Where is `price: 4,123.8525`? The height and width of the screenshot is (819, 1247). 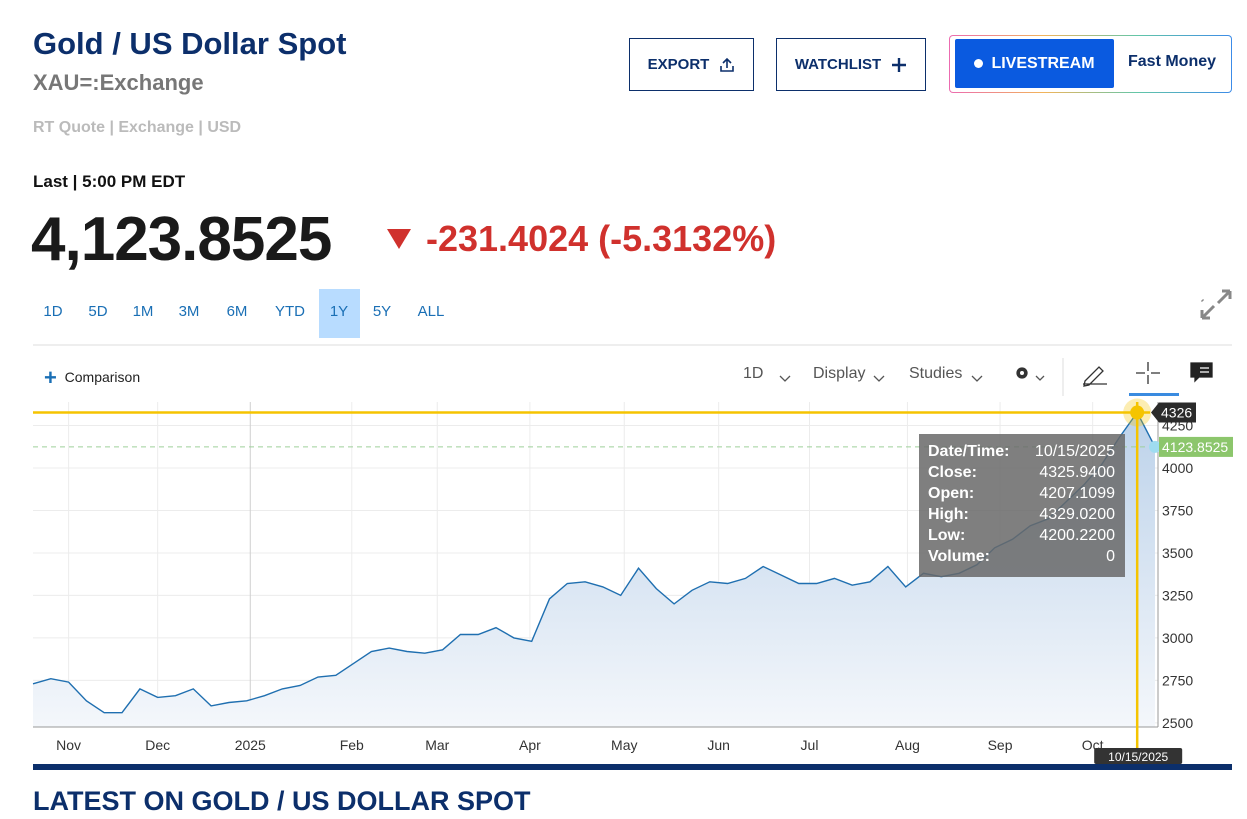
price: 4,123.8525 is located at coordinates (181, 239).